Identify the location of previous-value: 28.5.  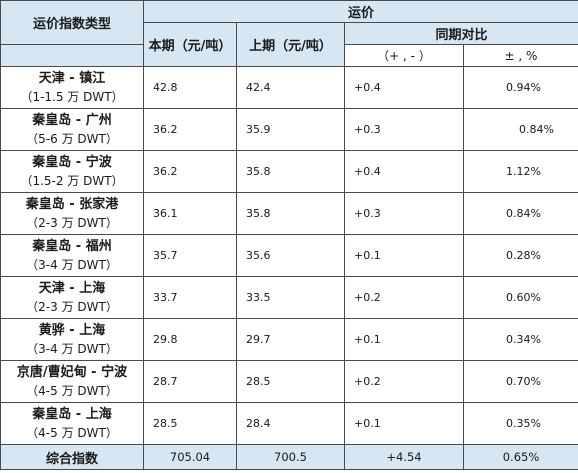
(290, 381).